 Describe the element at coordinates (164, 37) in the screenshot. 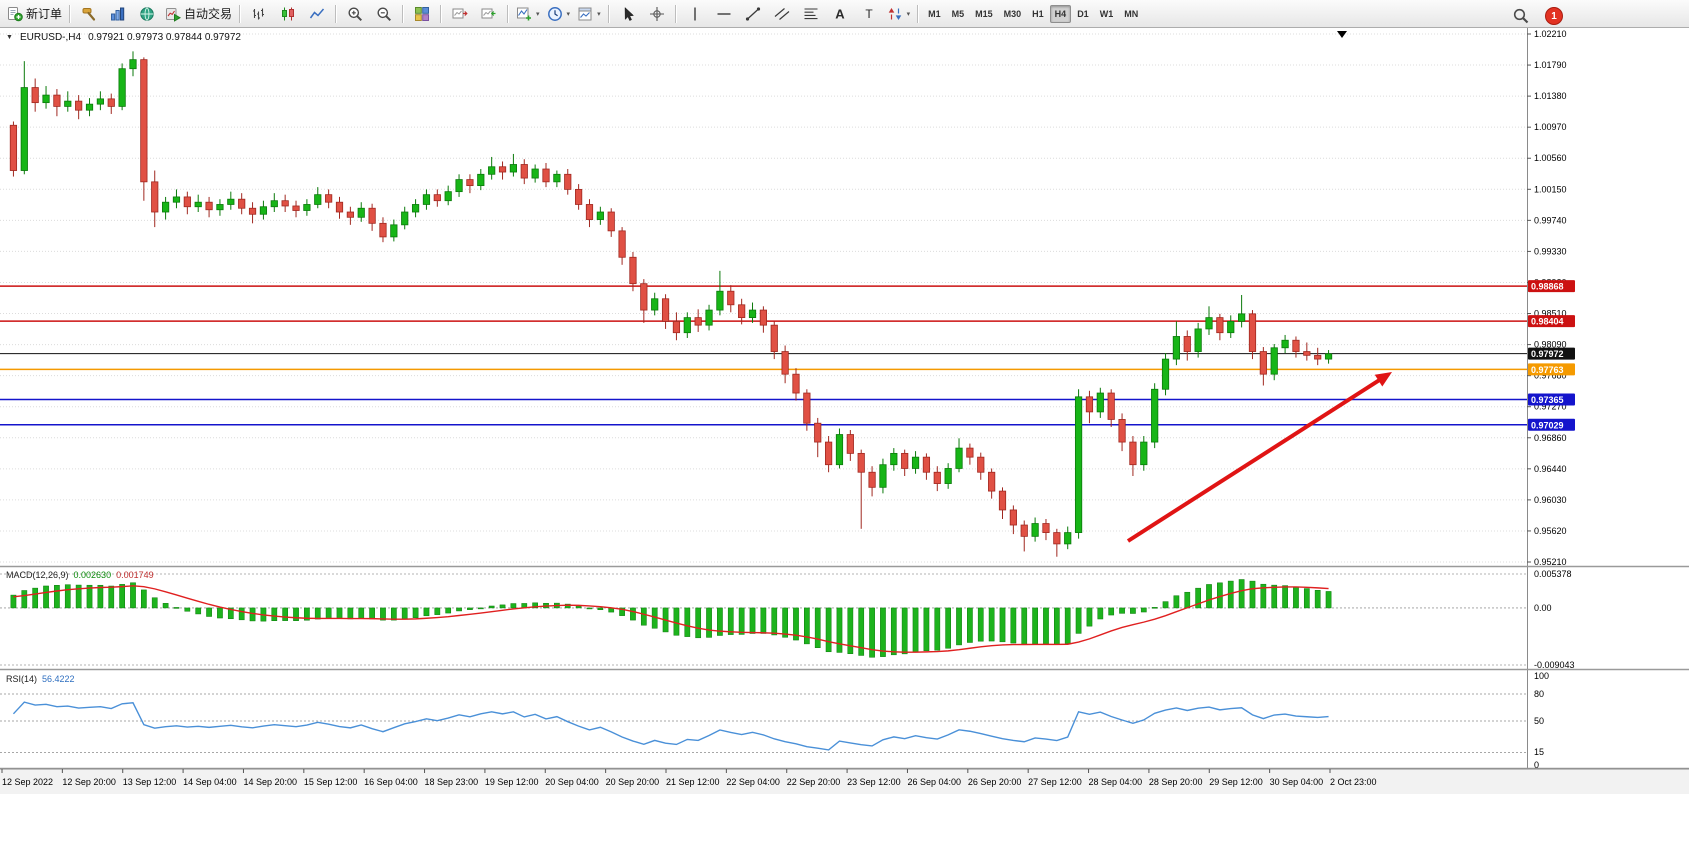

I see `ohlc-values: 0.97921 0.97973 0.97844 0.97972` at that location.